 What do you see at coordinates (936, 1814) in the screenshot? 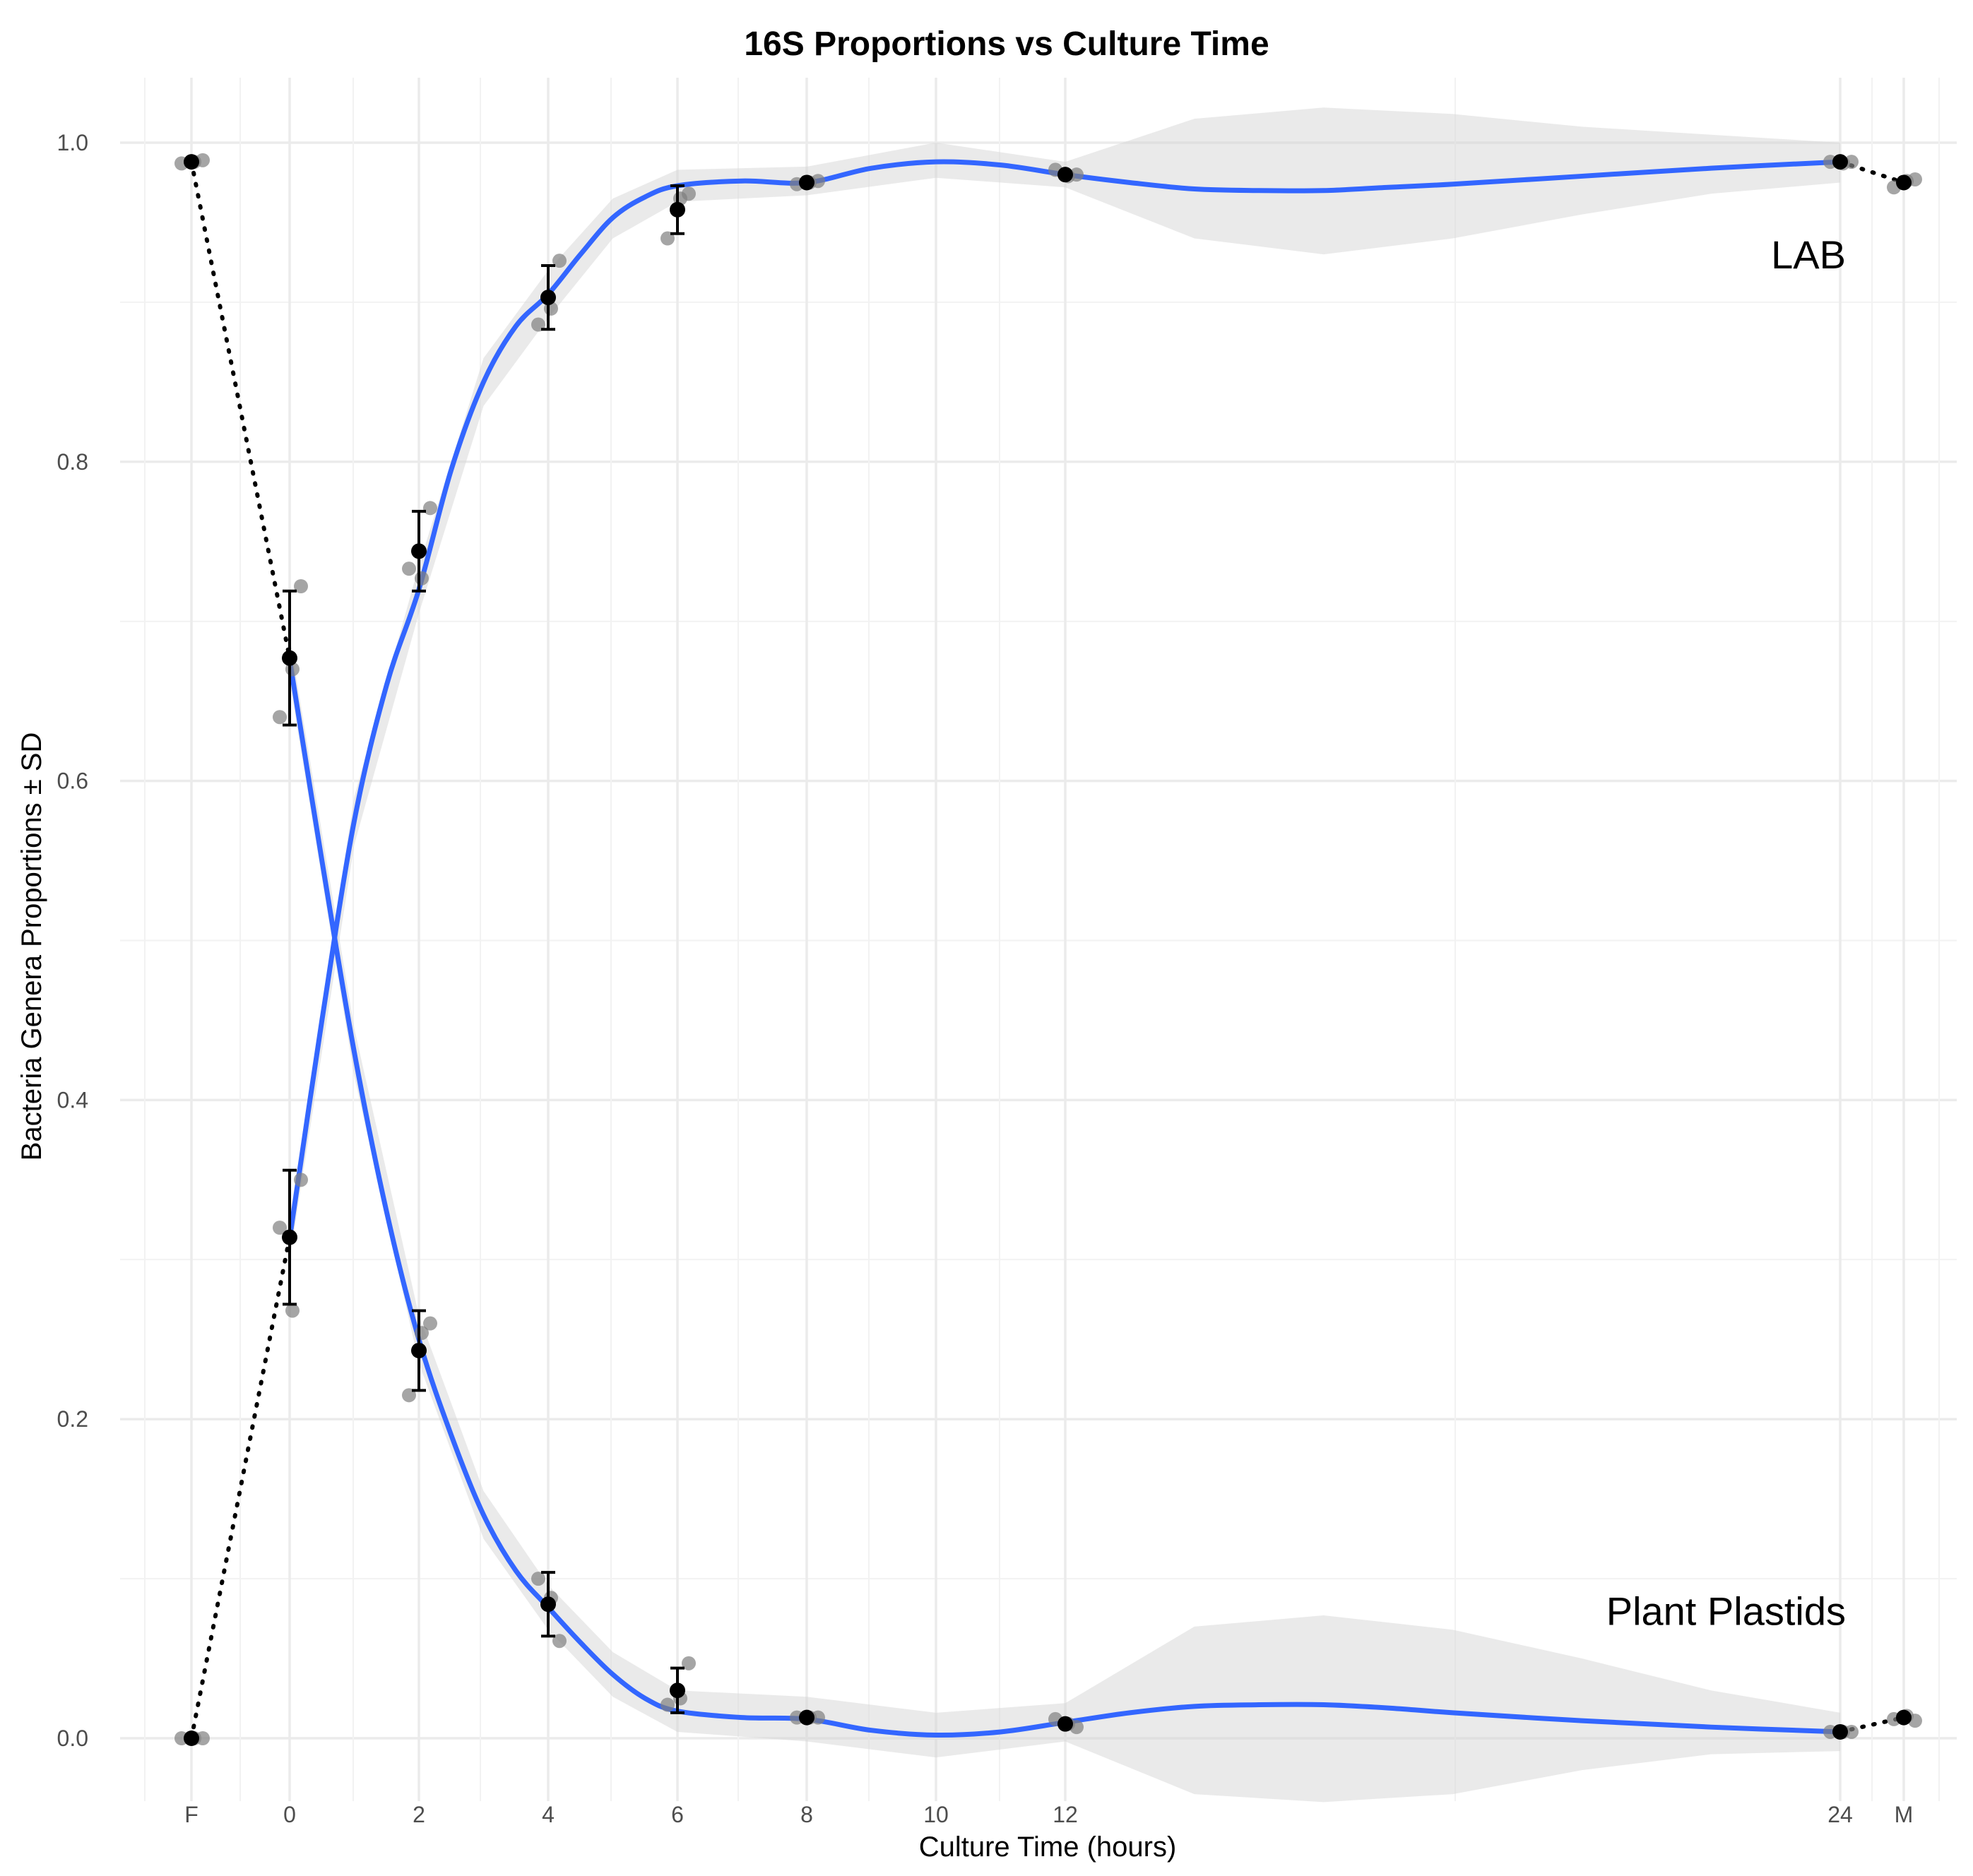
I see `x-tick-label: 10` at bounding box center [936, 1814].